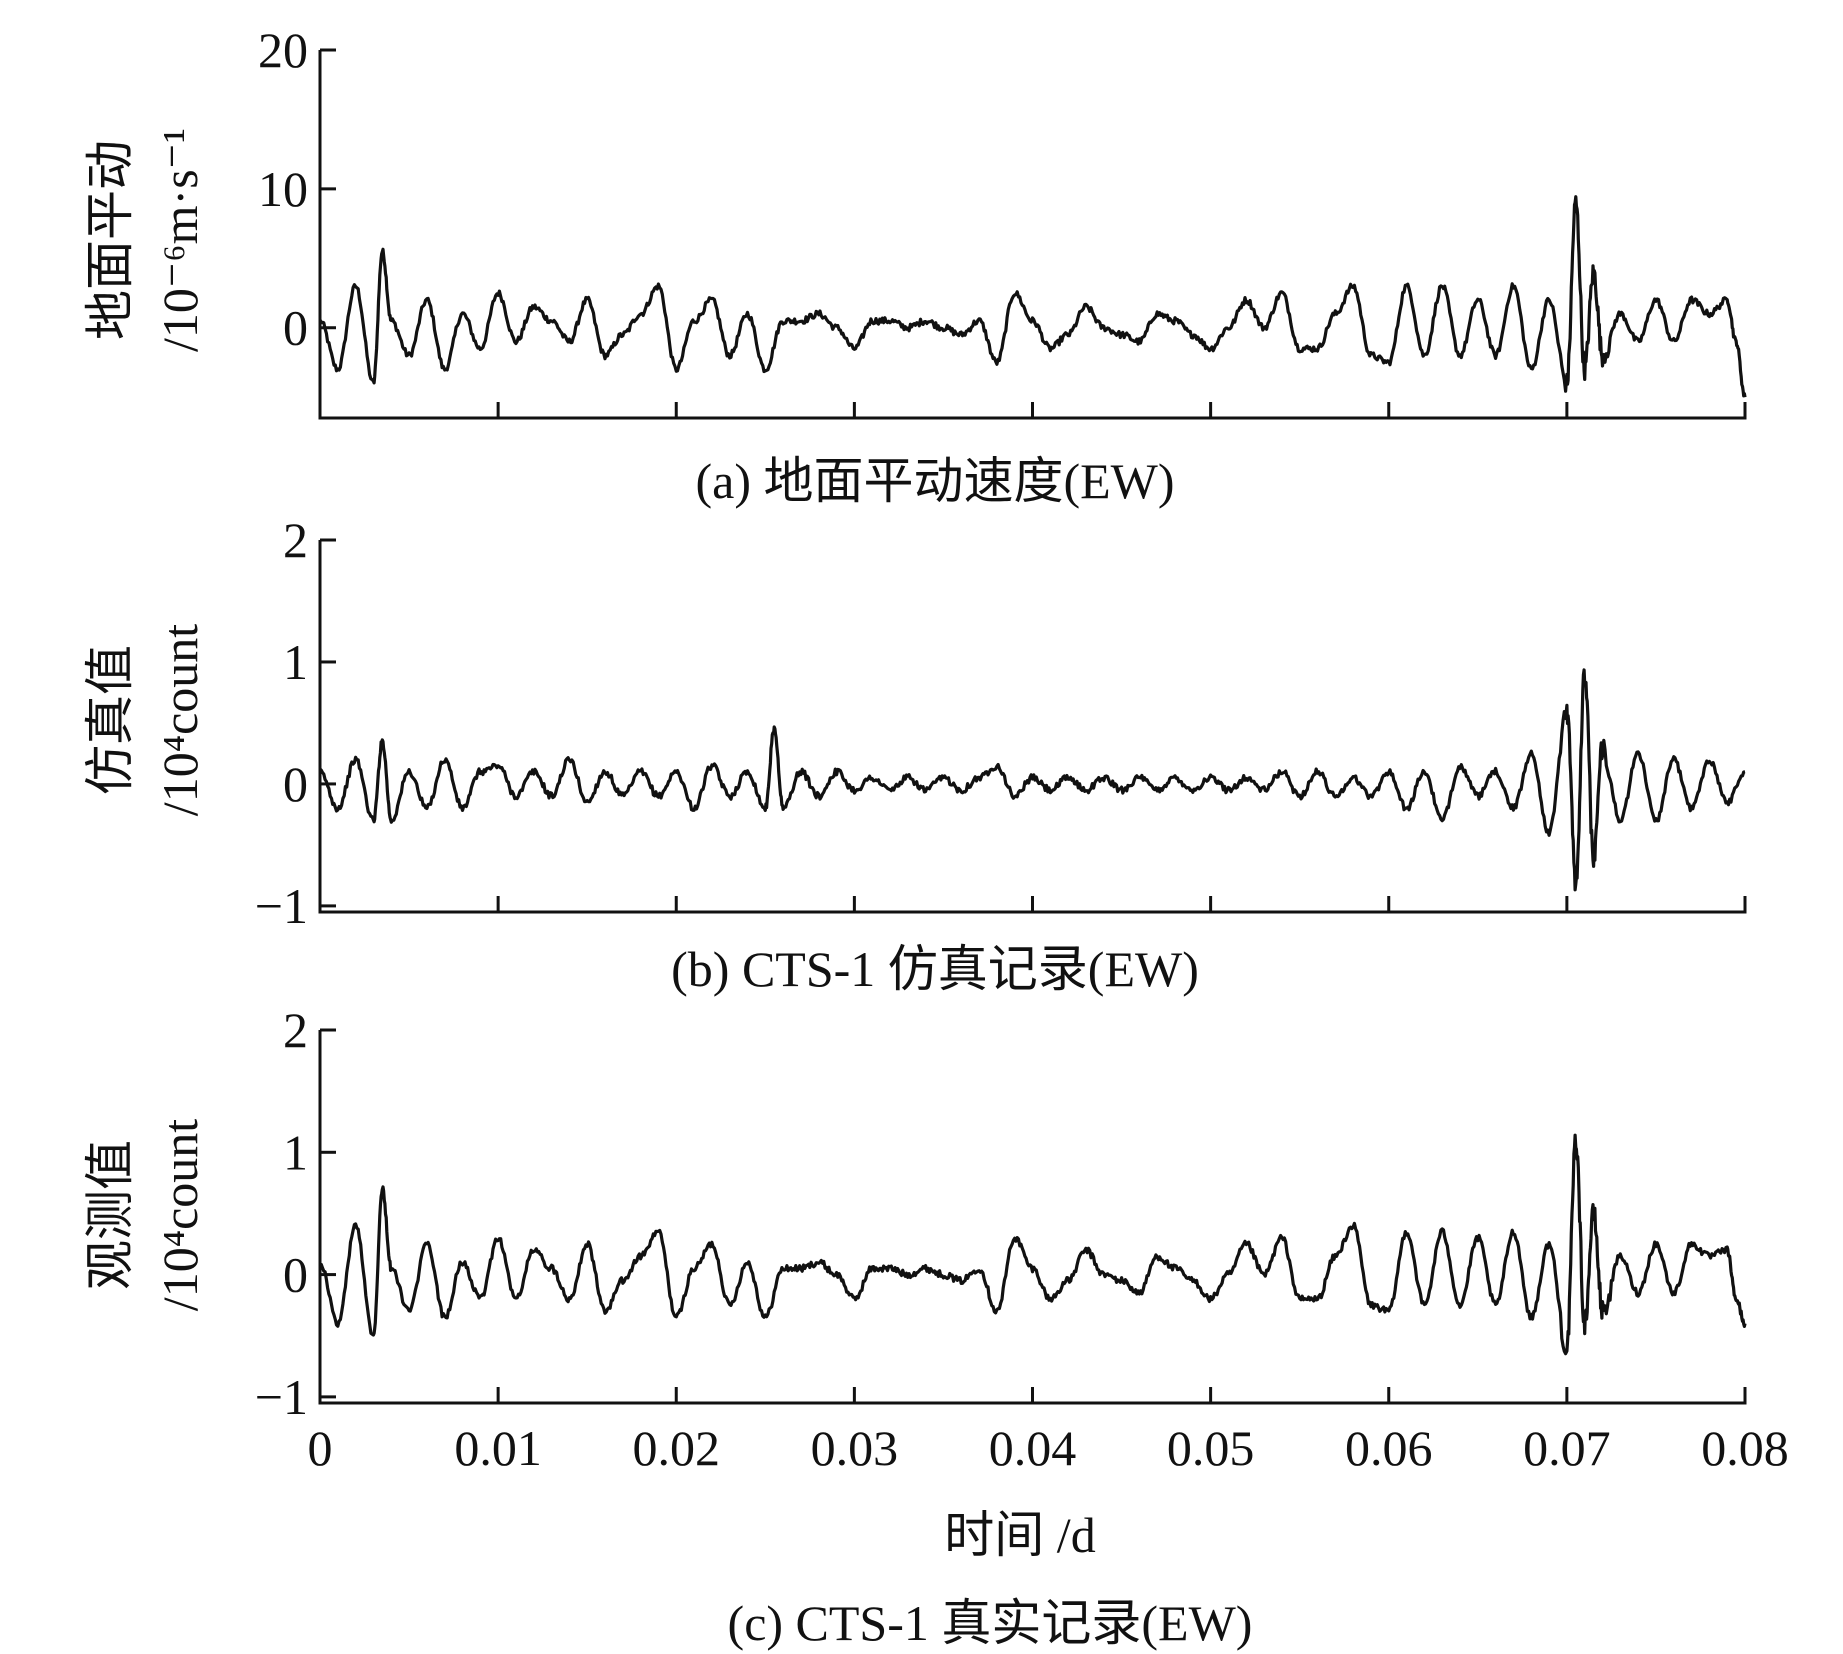  I want to click on panel-a-ytick-label: 20, so click(283, 50).